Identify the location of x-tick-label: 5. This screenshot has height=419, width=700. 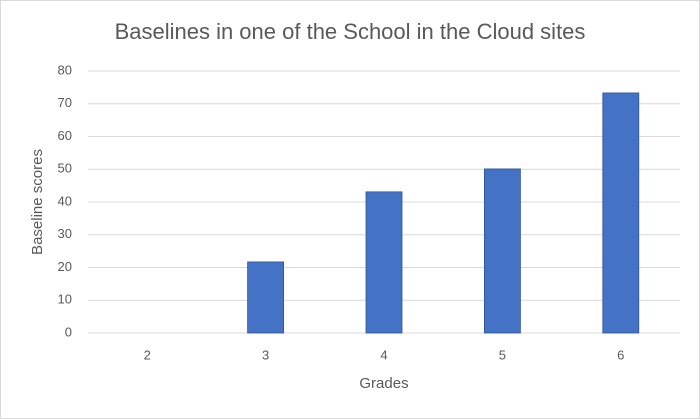
(502, 354).